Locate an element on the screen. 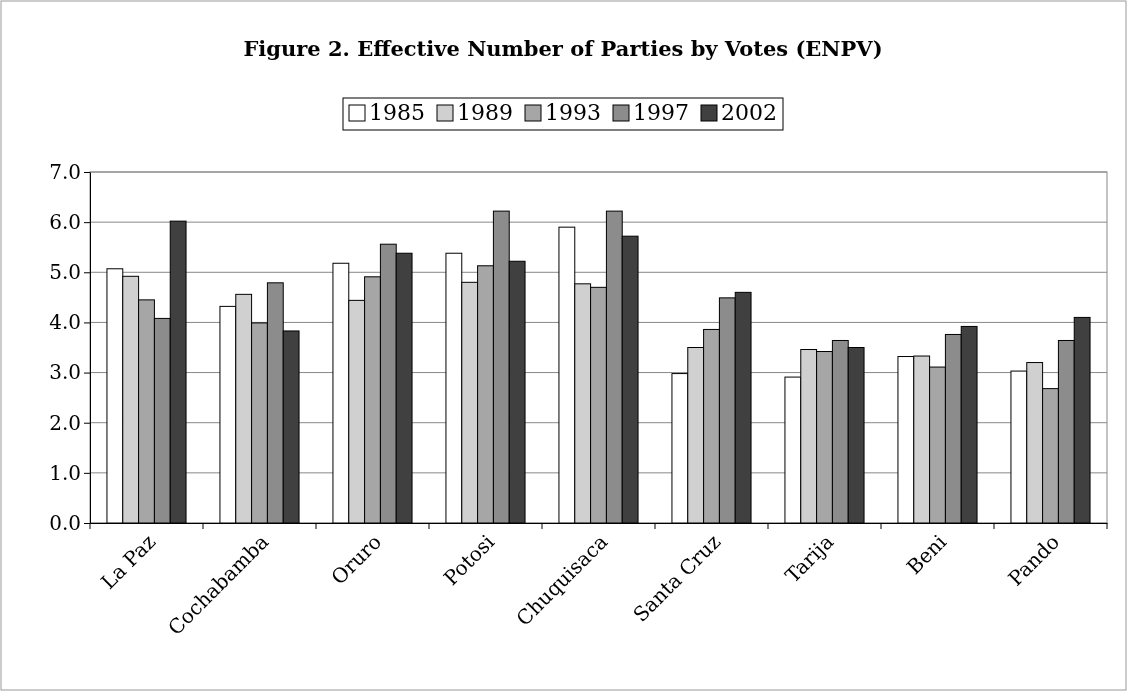 The image size is (1127, 691). y-tick-label: 1.0 is located at coordinates (65, 472).